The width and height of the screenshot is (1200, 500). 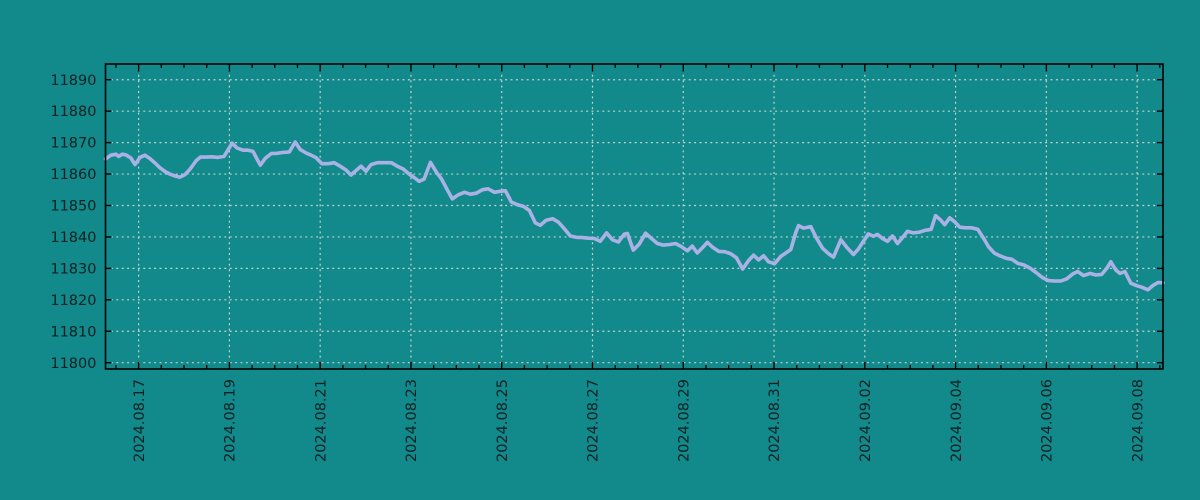 I want to click on y-tick-label: 11800, so click(x=73, y=364).